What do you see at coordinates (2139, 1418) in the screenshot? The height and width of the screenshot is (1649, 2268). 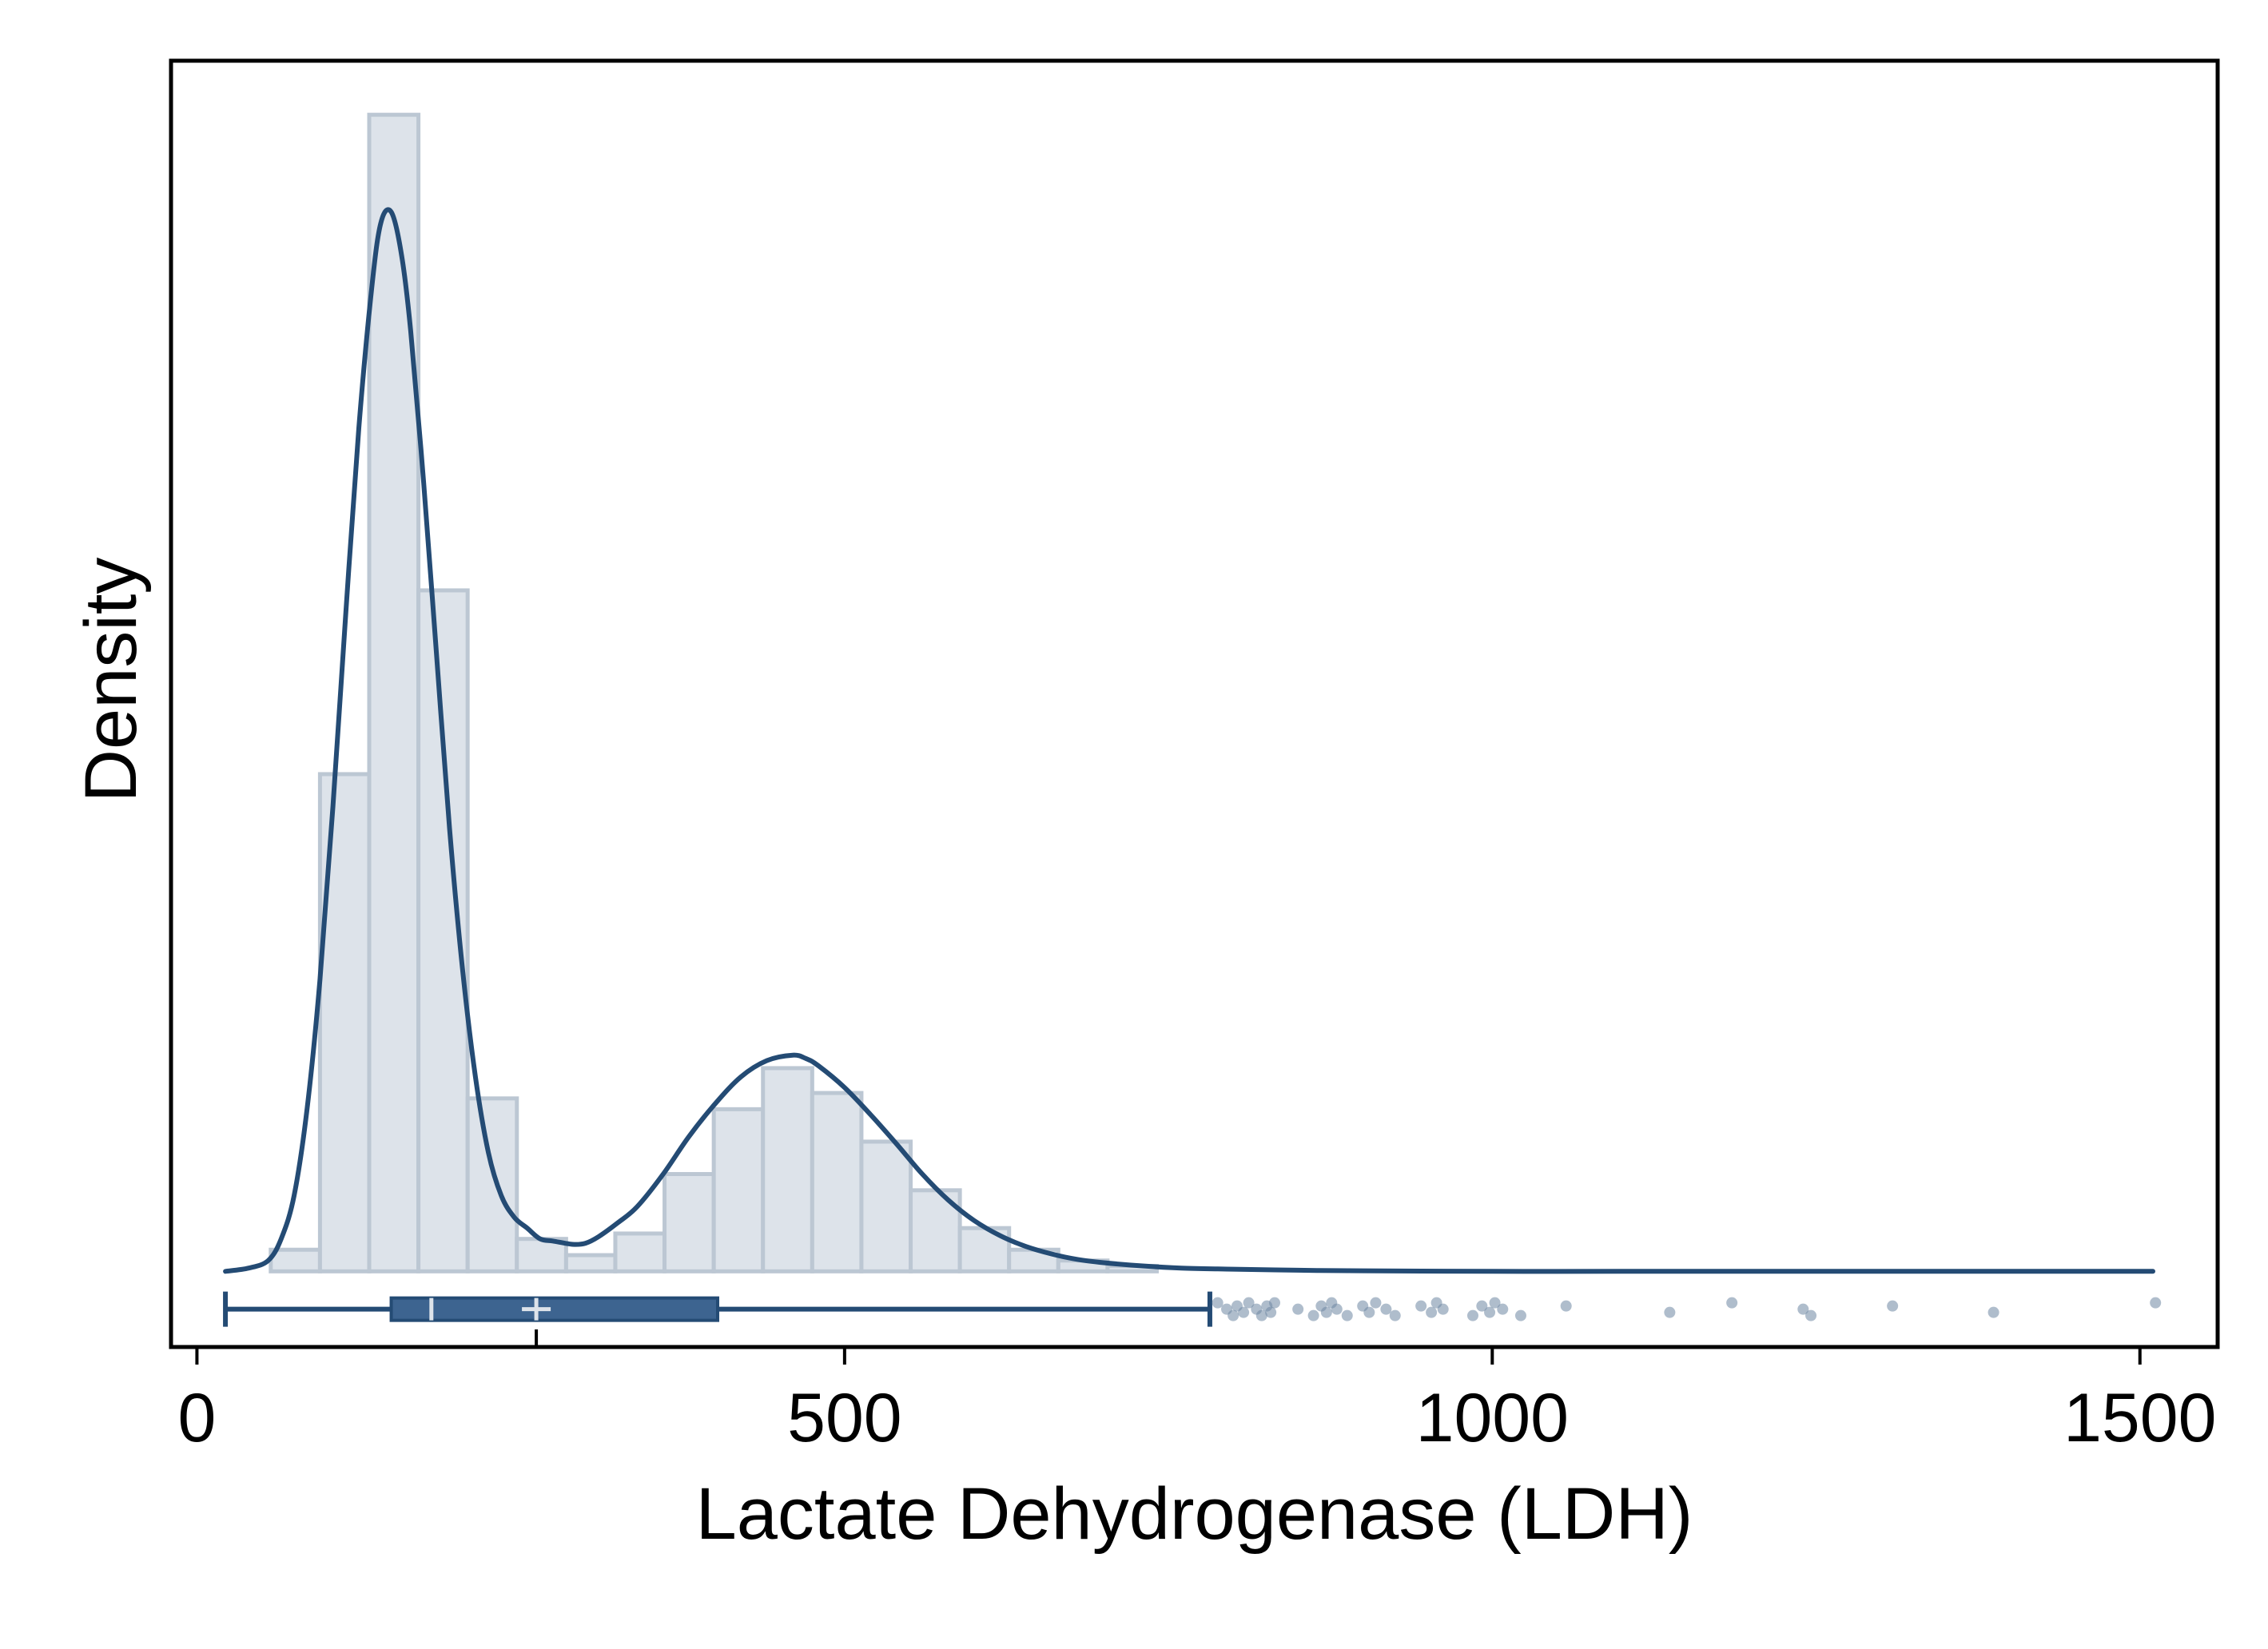 I see `x-tick-label-3: 1500` at bounding box center [2139, 1418].